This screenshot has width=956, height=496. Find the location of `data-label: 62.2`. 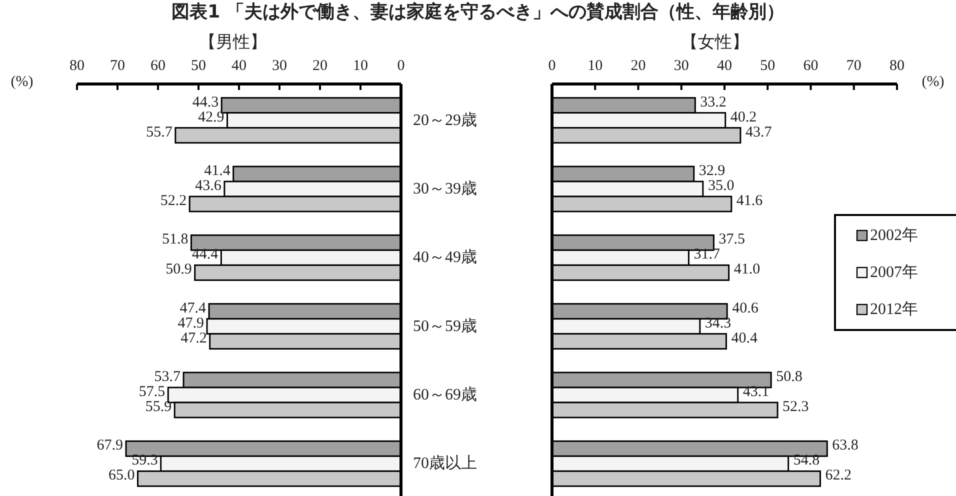

data-label: 62.2 is located at coordinates (838, 476).